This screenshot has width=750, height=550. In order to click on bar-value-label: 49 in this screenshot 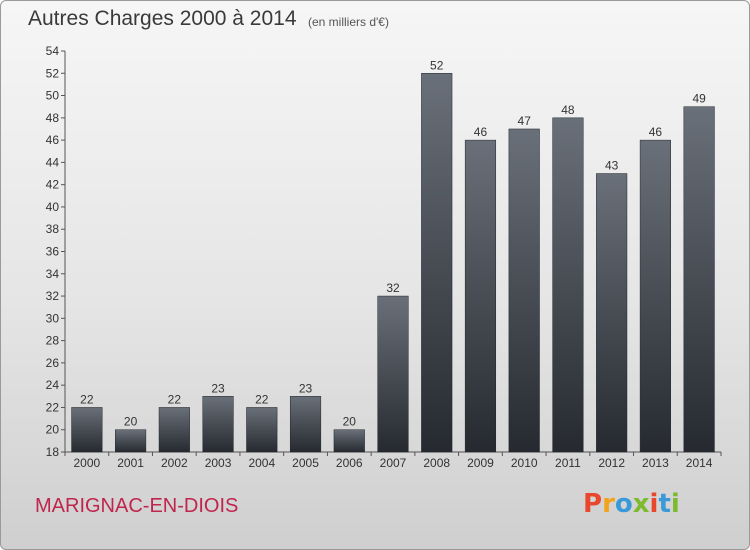, I will do `click(699, 99)`.